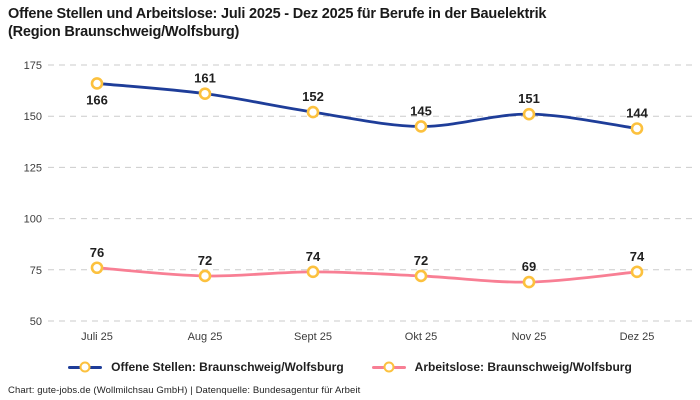 The height and width of the screenshot is (400, 700). What do you see at coordinates (367, 106) in the screenshot?
I see `offene-stellen-line` at bounding box center [367, 106].